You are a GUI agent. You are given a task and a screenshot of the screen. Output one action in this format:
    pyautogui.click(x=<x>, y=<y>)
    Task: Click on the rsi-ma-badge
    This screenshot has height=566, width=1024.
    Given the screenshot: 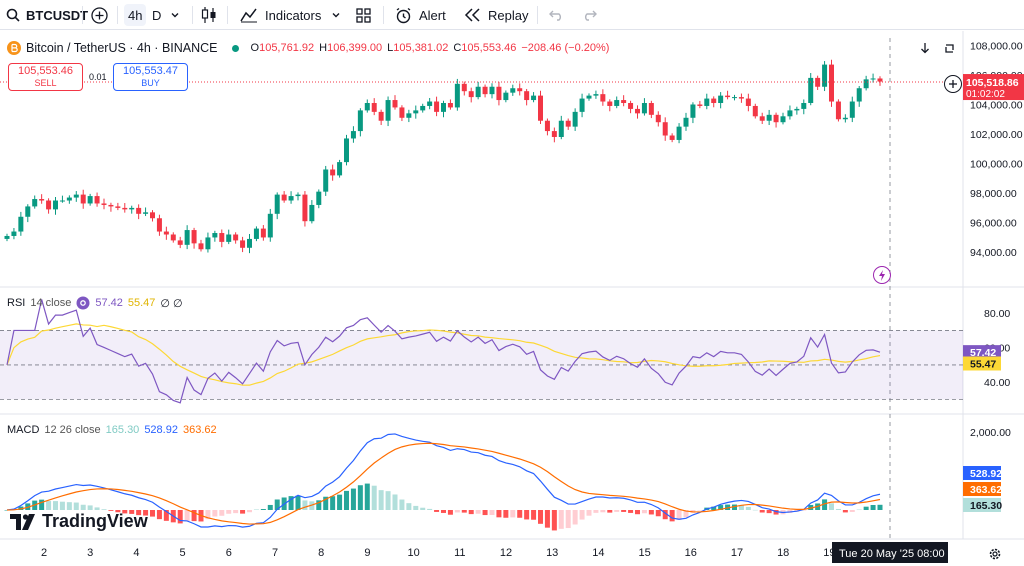 What is the action you would take?
    pyautogui.click(x=982, y=363)
    